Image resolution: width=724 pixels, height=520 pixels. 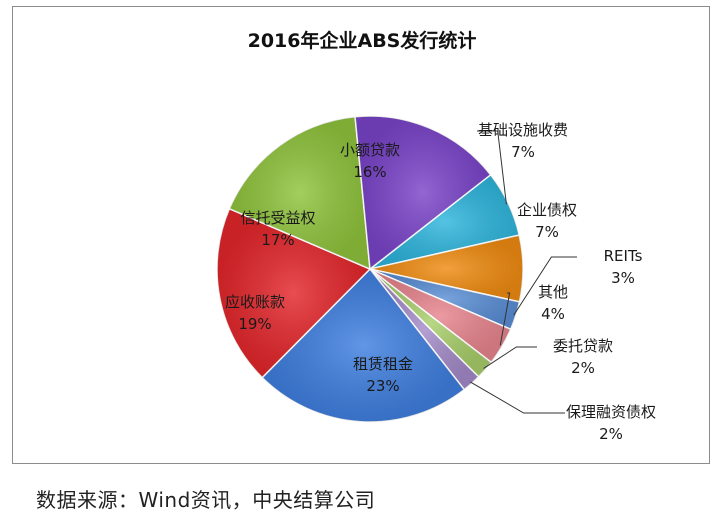 What do you see at coordinates (492, 167) in the screenshot?
I see `slice-1-leader-line` at bounding box center [492, 167].